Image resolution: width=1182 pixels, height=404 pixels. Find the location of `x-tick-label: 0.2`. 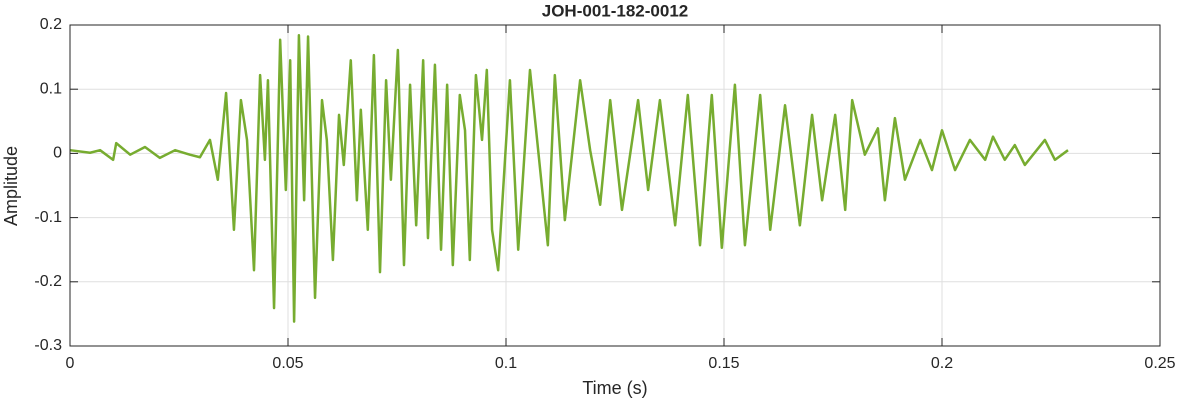

x-tick-label: 0.2 is located at coordinates (942, 363).